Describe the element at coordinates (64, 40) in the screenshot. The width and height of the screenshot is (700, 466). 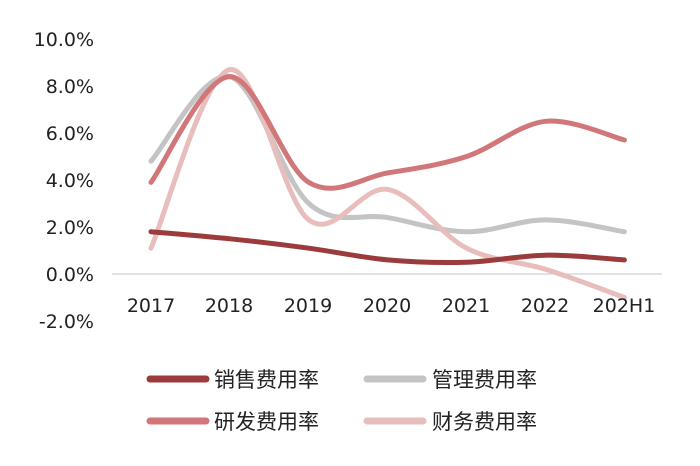
I see `y-tick-label: 10.0%` at that location.